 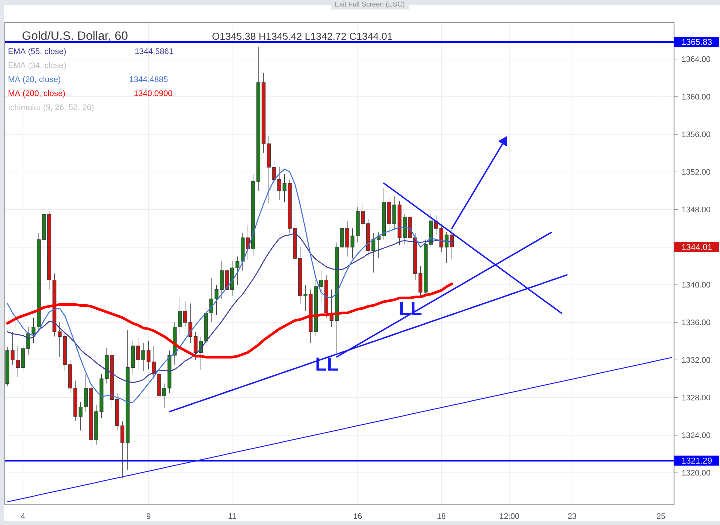 What do you see at coordinates (153, 93) in the screenshot?
I see `annotation: 1340.0900` at bounding box center [153, 93].